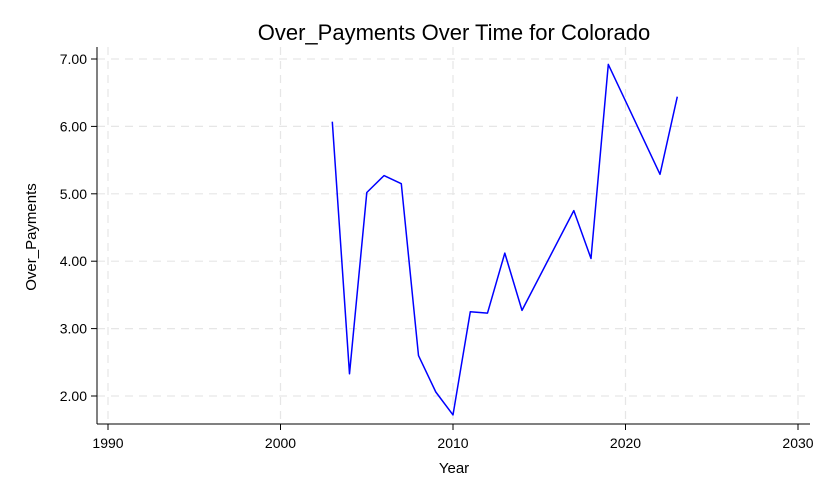 Image resolution: width=831 pixels, height=498 pixels. I want to click on x-tick-label: 1990, so click(107, 443).